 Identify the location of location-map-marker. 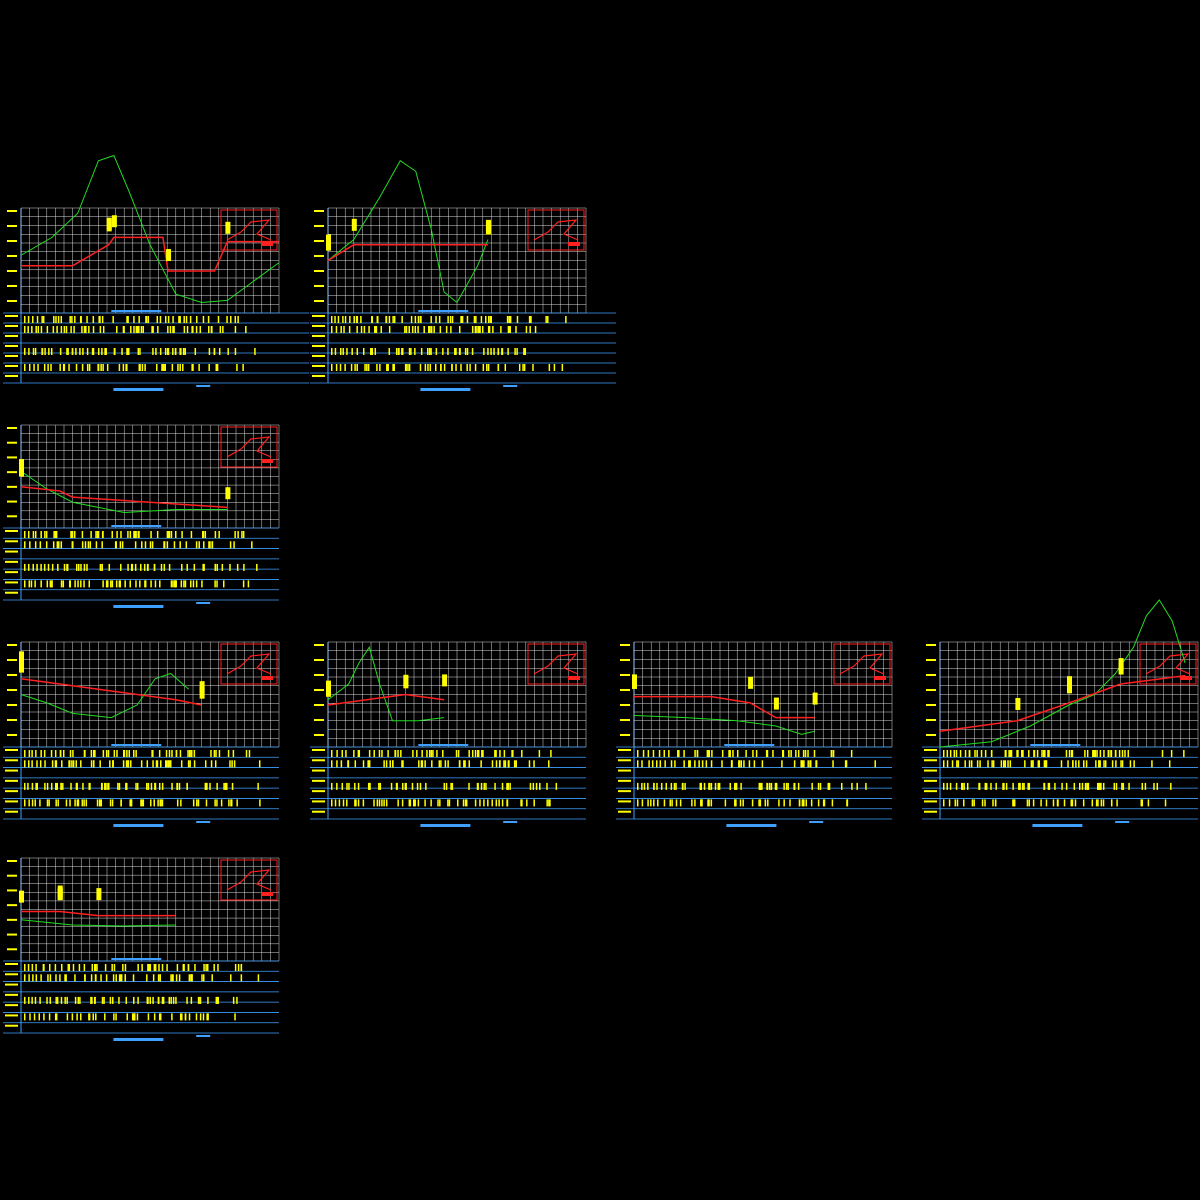
(574, 678).